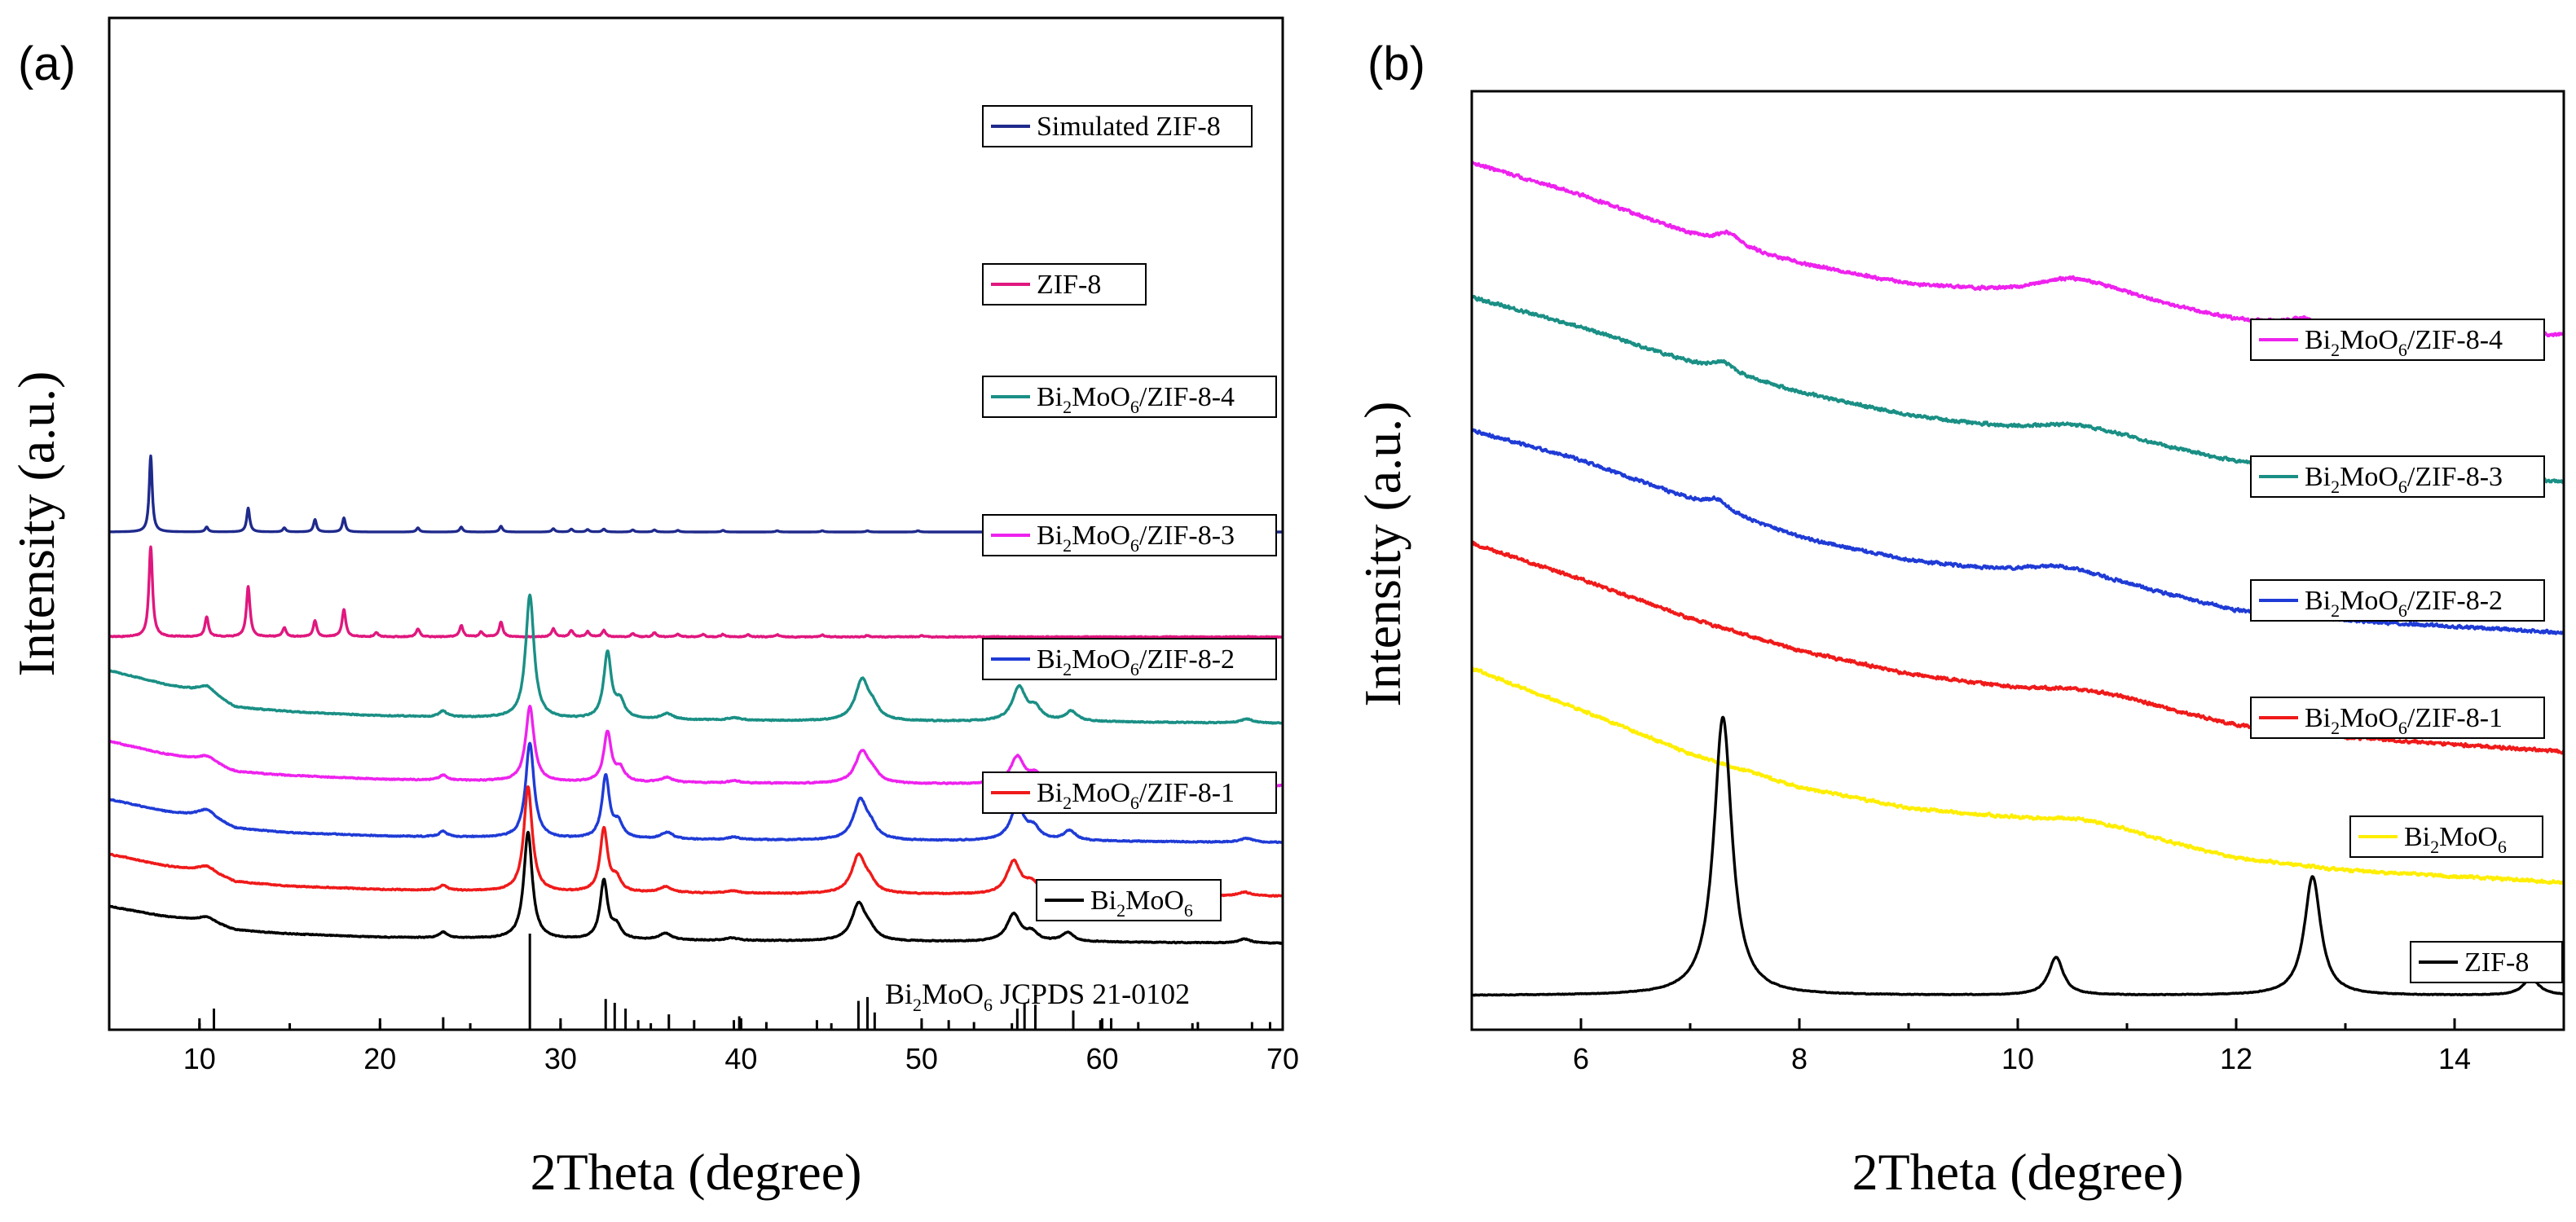 Image resolution: width=2576 pixels, height=1222 pixels. Describe the element at coordinates (922, 1058) in the screenshot. I see `x-tick-label: 50` at that location.